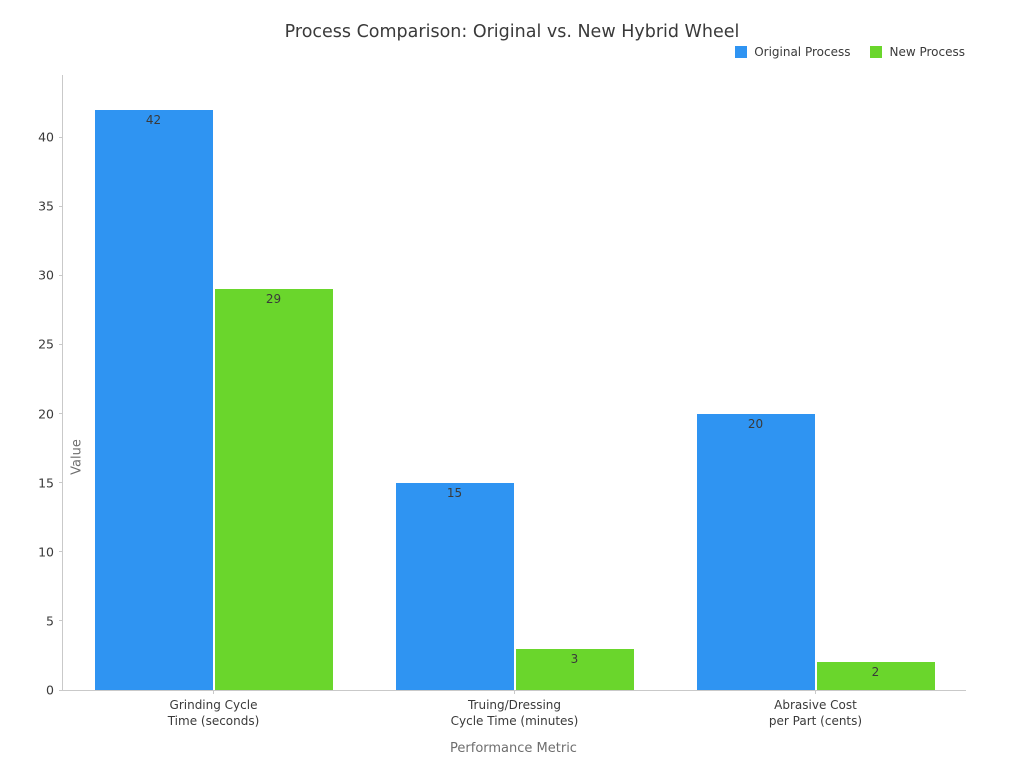  What do you see at coordinates (802, 52) in the screenshot?
I see `legend-label: Original Process` at bounding box center [802, 52].